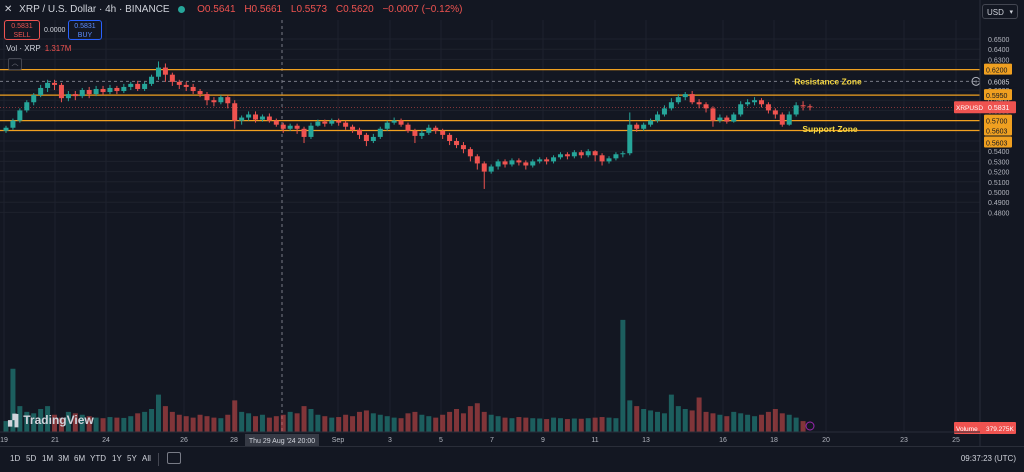  What do you see at coordinates (85, 26) in the screenshot?
I see `buy-price: 0.5831` at bounding box center [85, 26].